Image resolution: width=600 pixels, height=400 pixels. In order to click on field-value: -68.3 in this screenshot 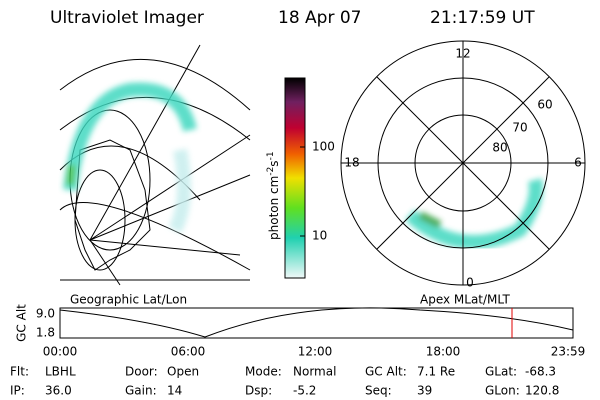, I will do `click(540, 372)`.